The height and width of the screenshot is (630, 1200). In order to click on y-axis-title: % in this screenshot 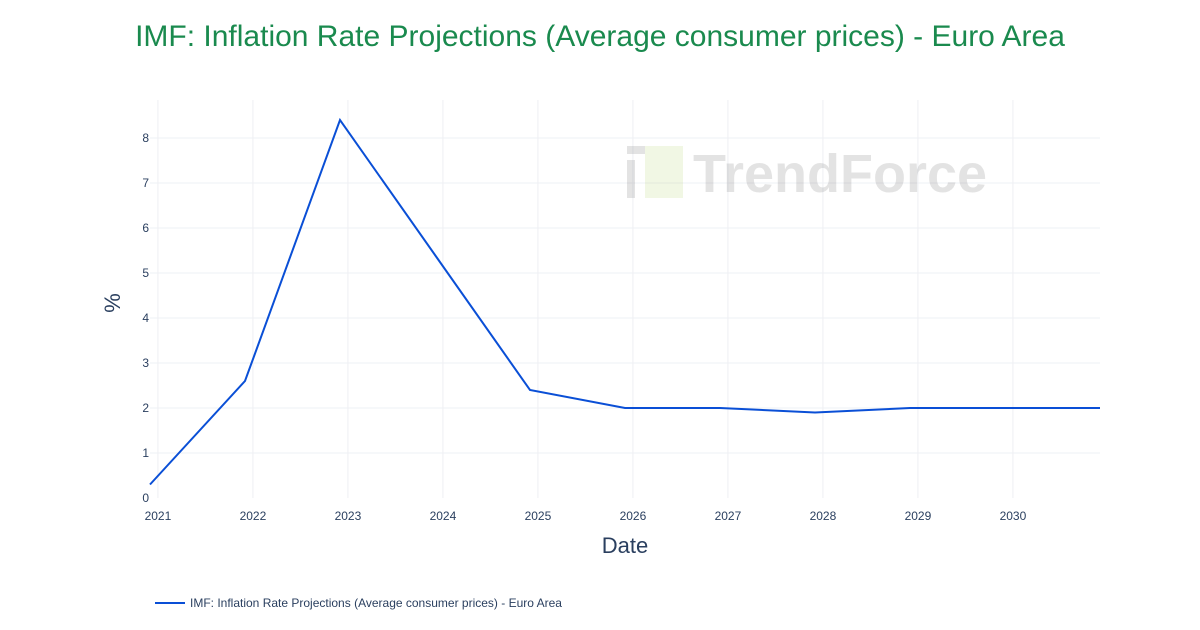, I will do `click(112, 303)`.